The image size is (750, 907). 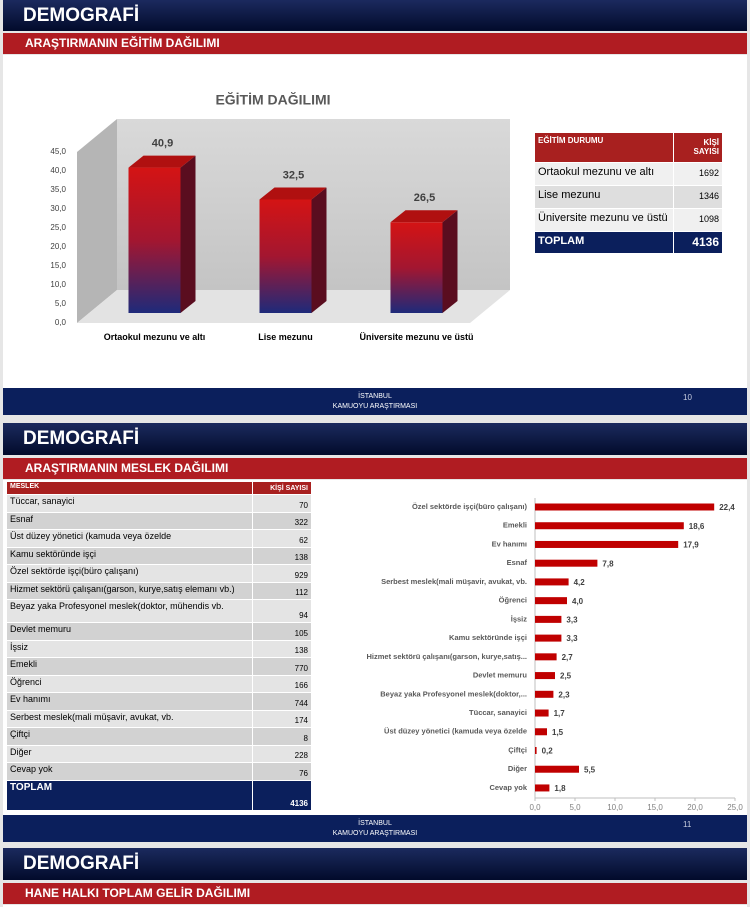 I want to click on table-row: 94, so click(x=281, y=611).